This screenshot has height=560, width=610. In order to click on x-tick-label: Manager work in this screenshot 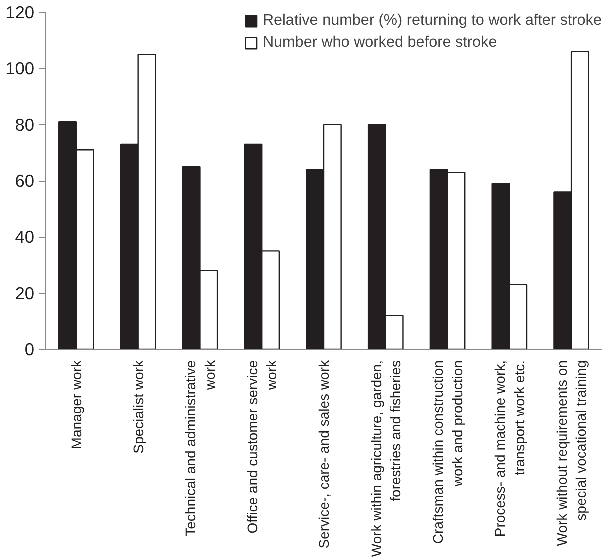, I will do `click(76, 405)`.